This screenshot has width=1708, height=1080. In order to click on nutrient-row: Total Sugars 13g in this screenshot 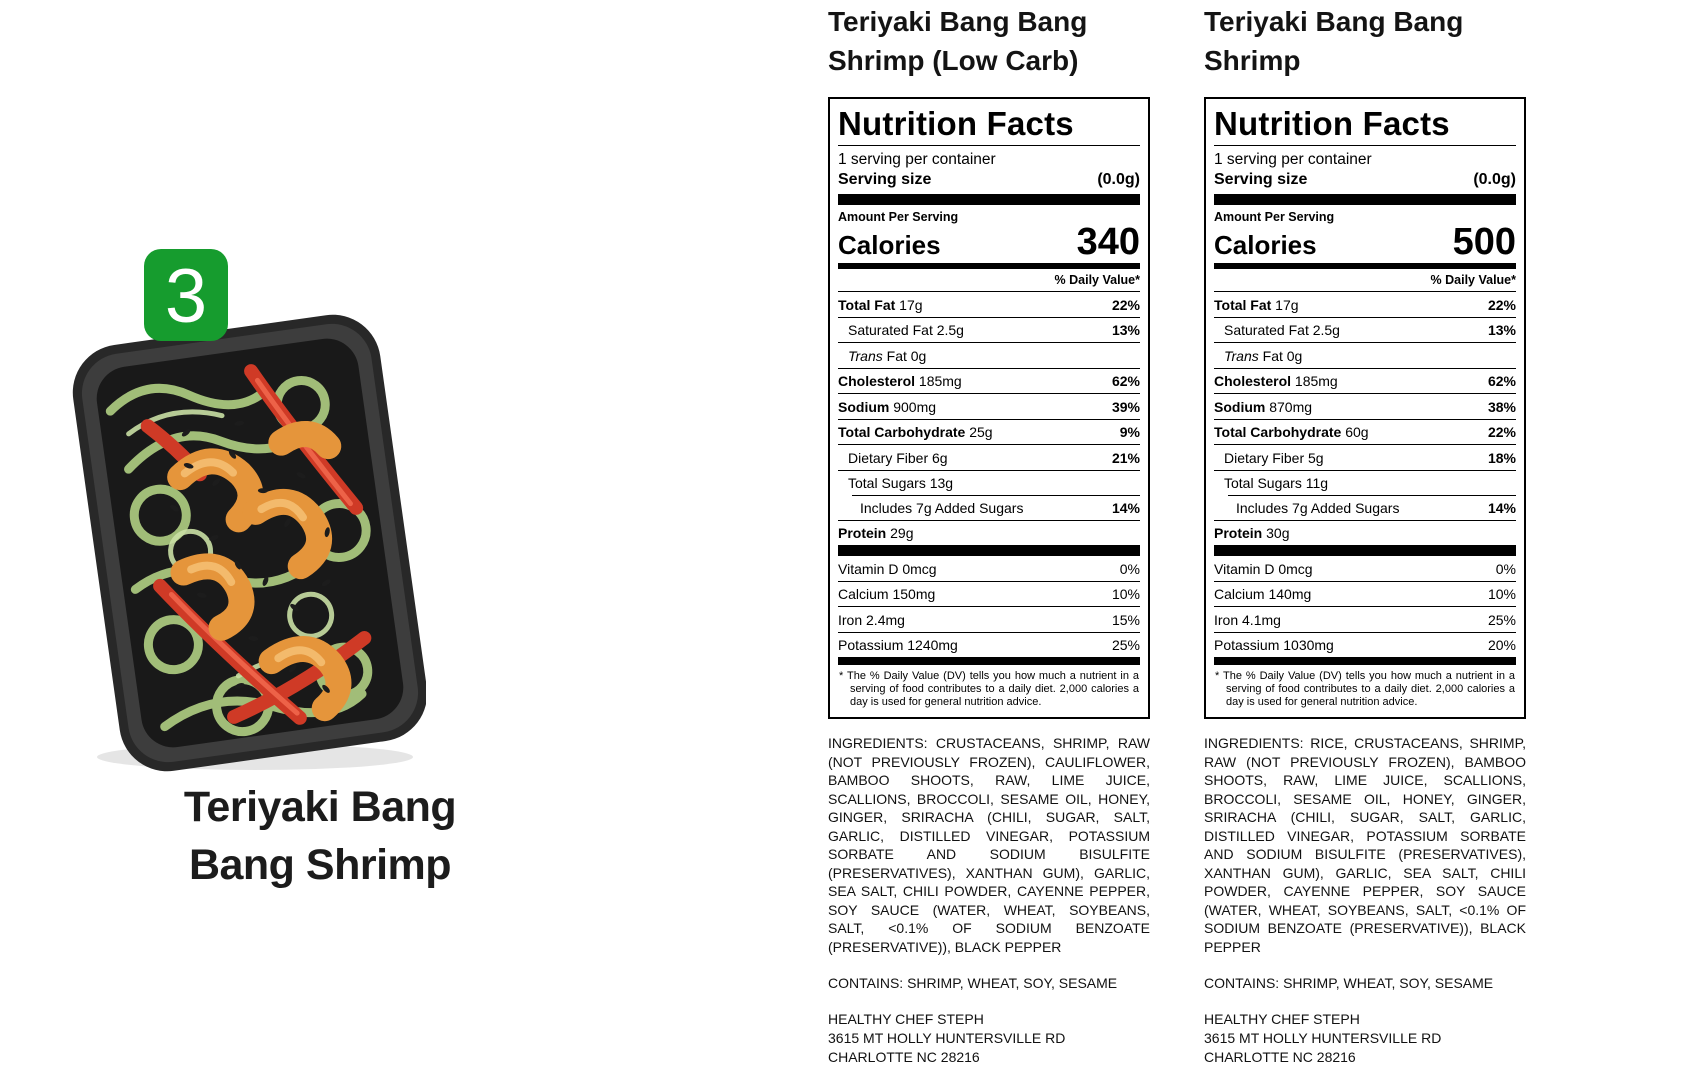, I will do `click(989, 482)`.